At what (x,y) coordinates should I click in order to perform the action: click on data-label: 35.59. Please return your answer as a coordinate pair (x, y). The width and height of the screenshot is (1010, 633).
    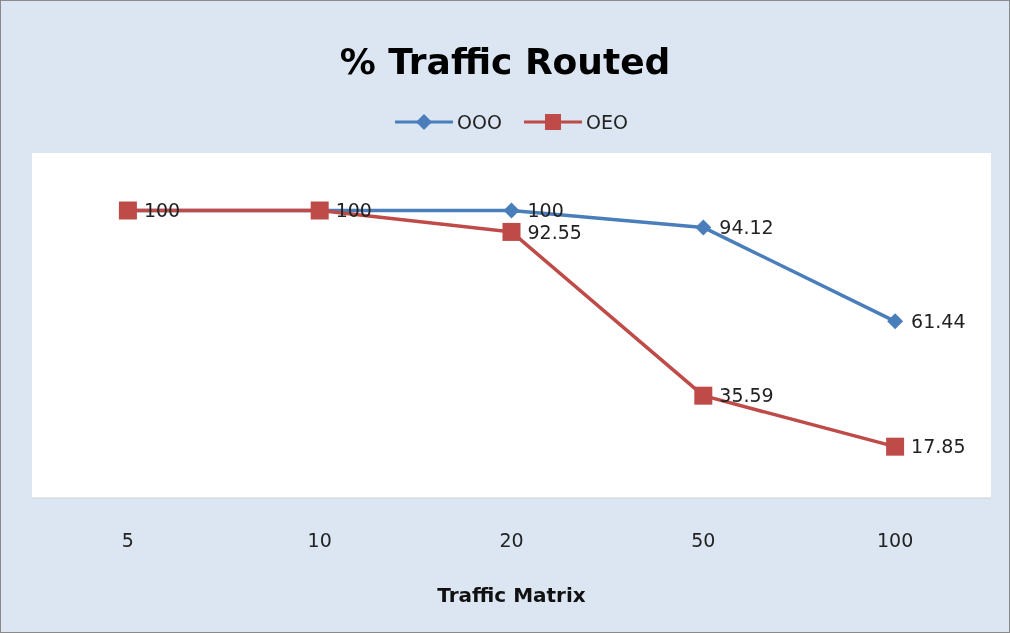
    Looking at the image, I should click on (746, 395).